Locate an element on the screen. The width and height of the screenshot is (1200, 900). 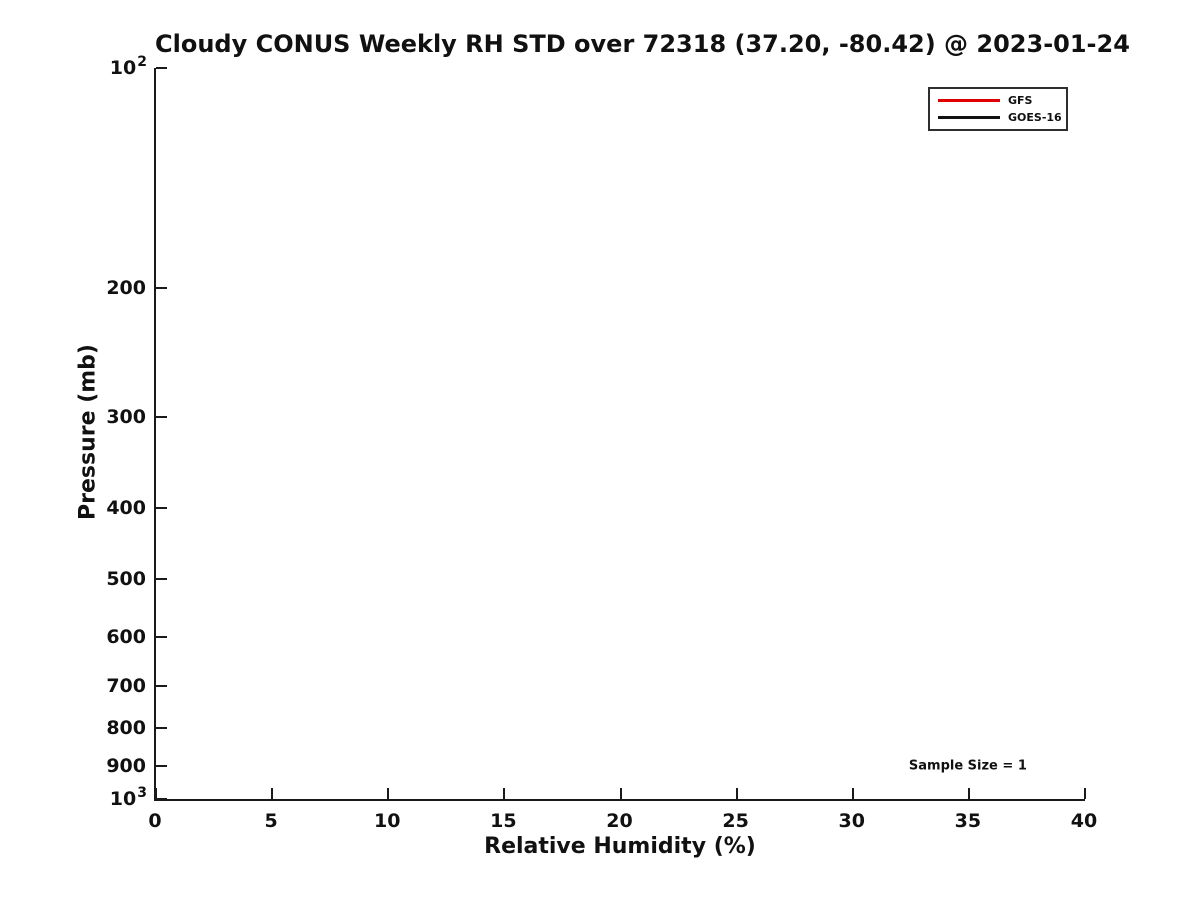
legend-entry: GFS is located at coordinates (998, 100).